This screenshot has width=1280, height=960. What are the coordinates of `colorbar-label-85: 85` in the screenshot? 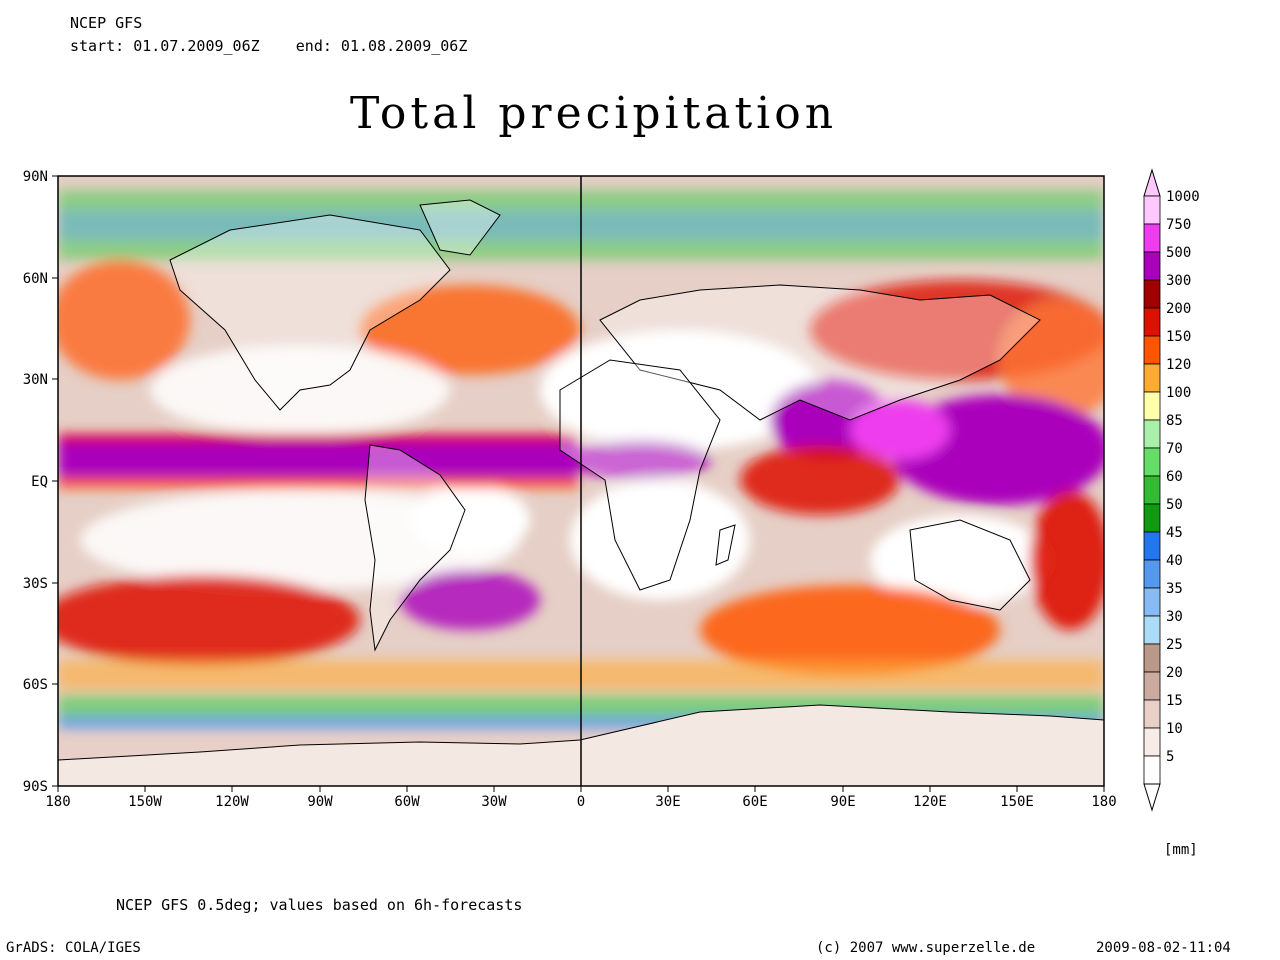 It's located at (1174, 421).